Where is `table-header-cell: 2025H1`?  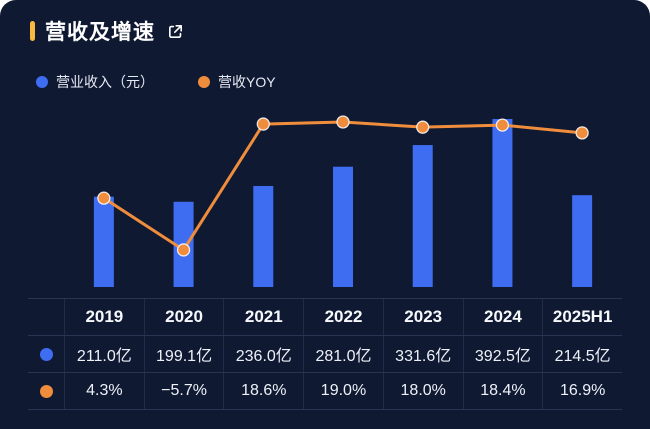
table-header-cell: 2025H1 is located at coordinates (582, 317).